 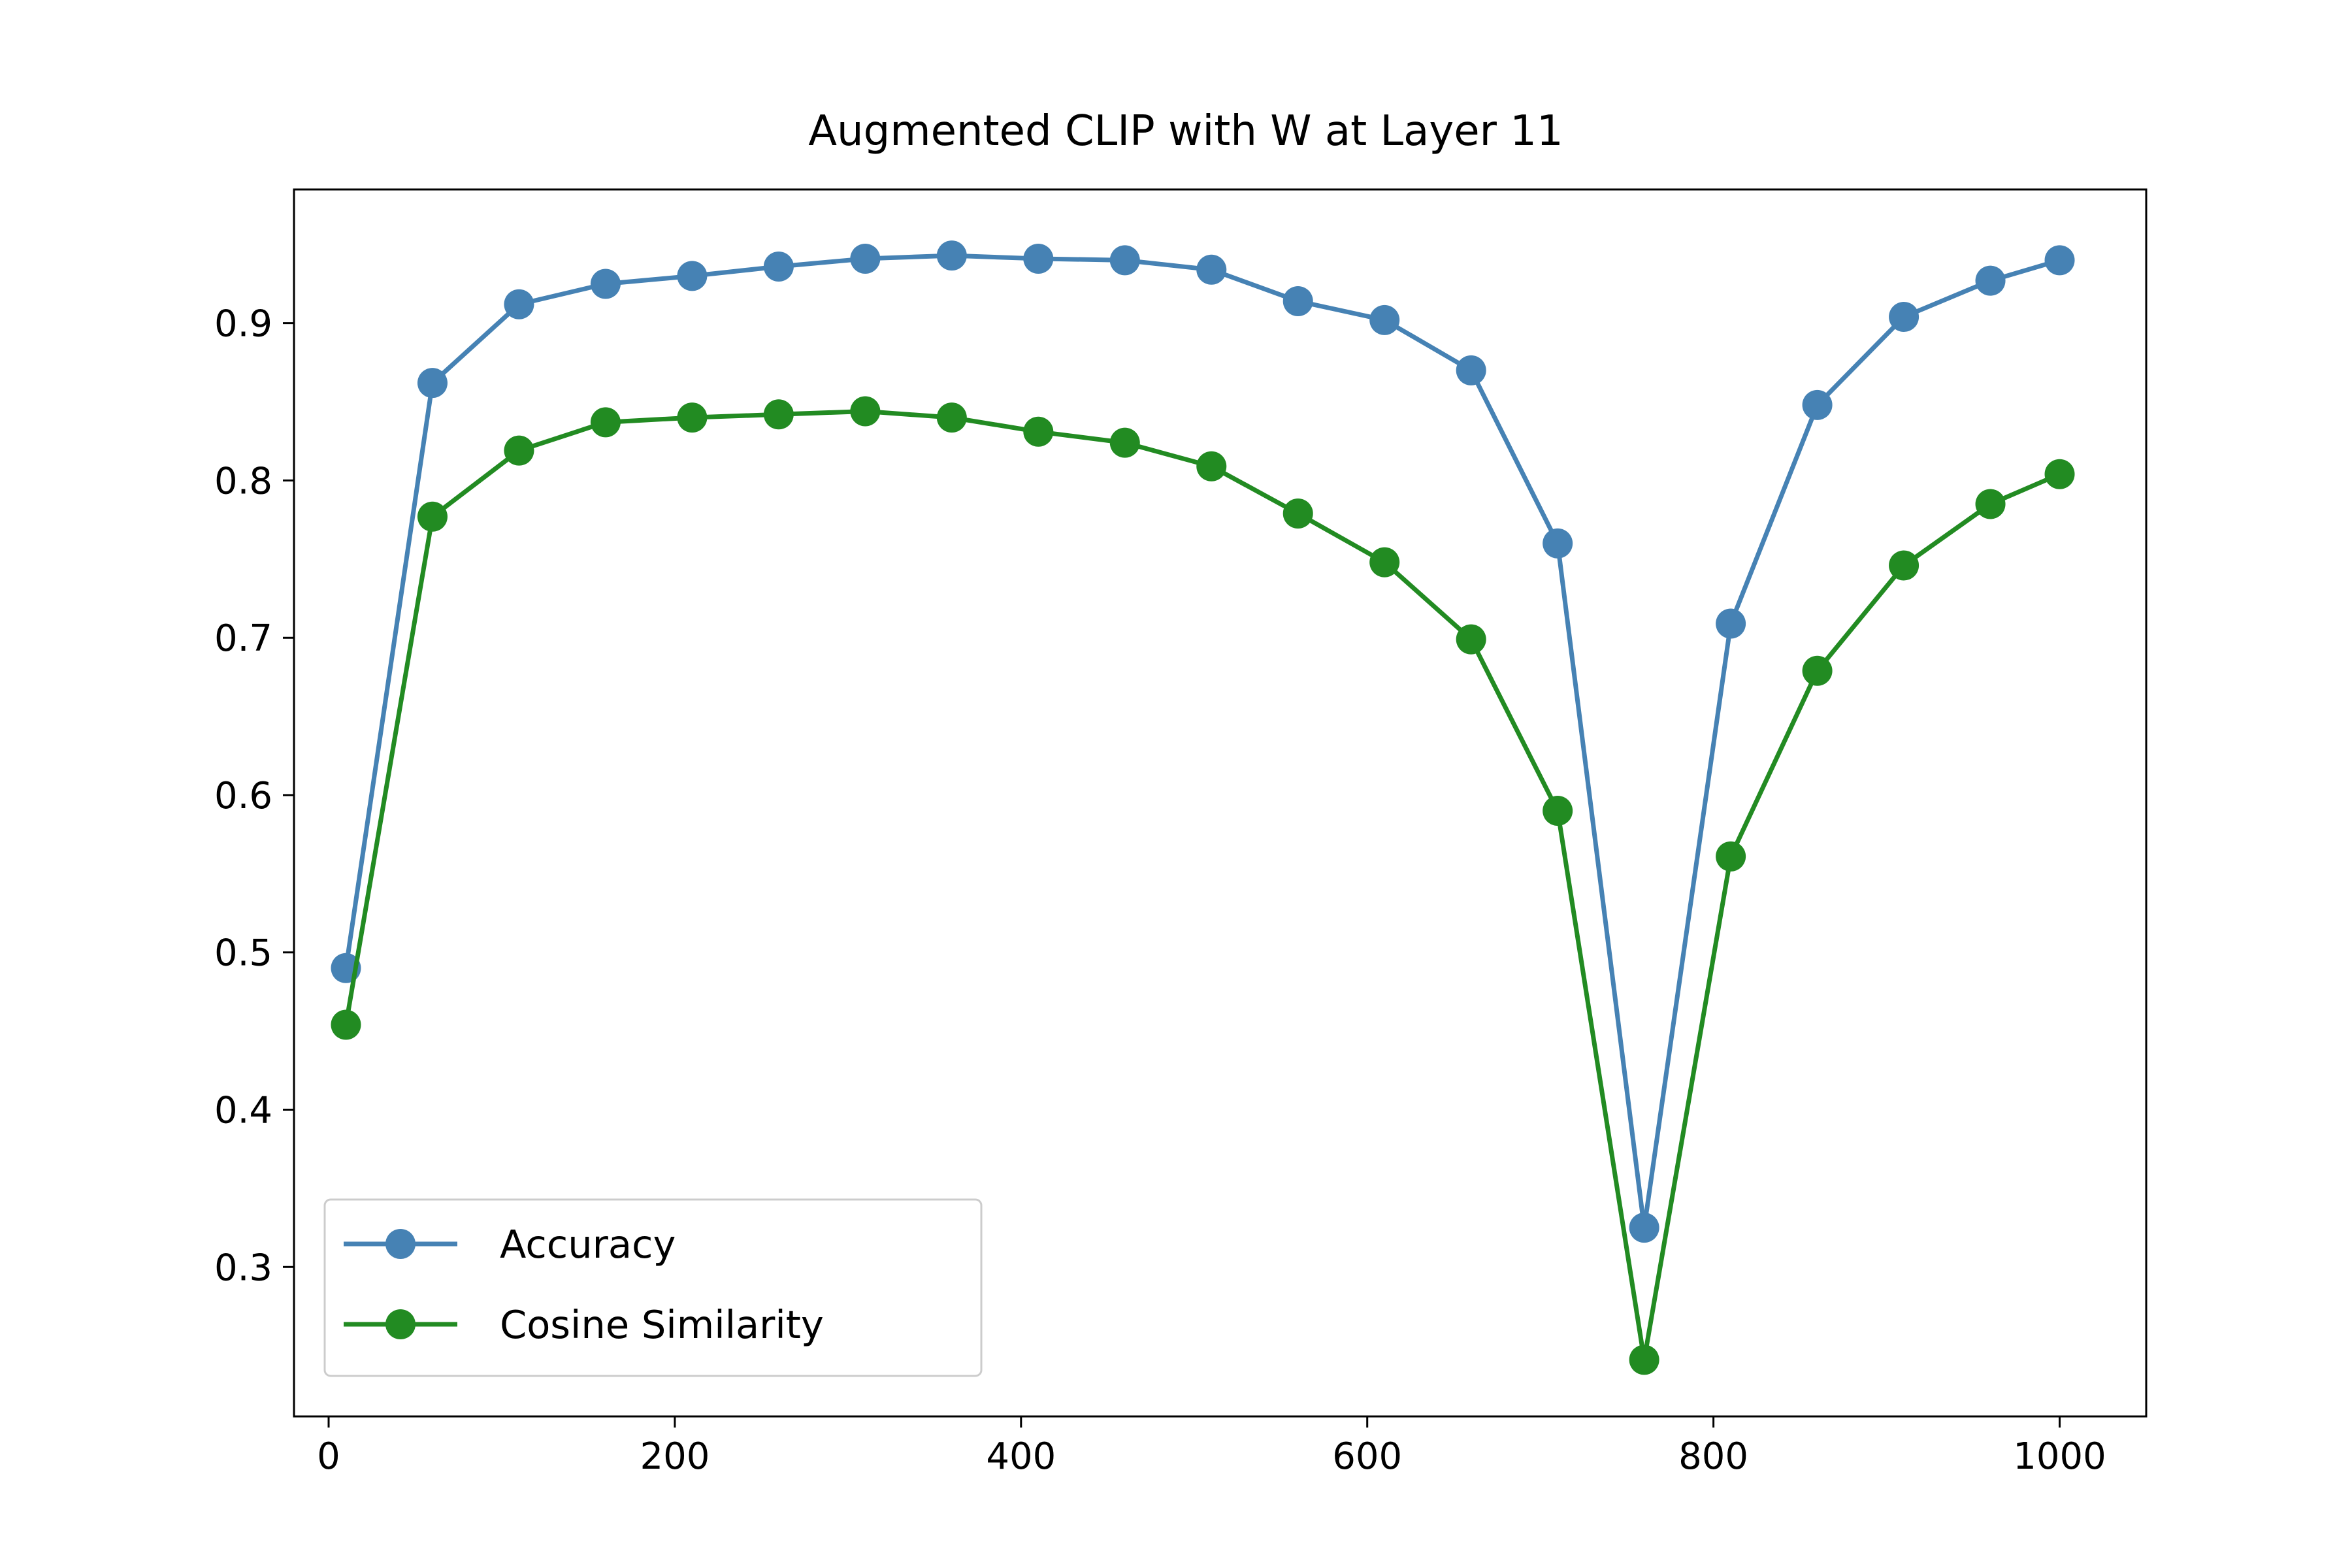 What do you see at coordinates (243, 796) in the screenshot?
I see `y-tick-label: 0.6` at bounding box center [243, 796].